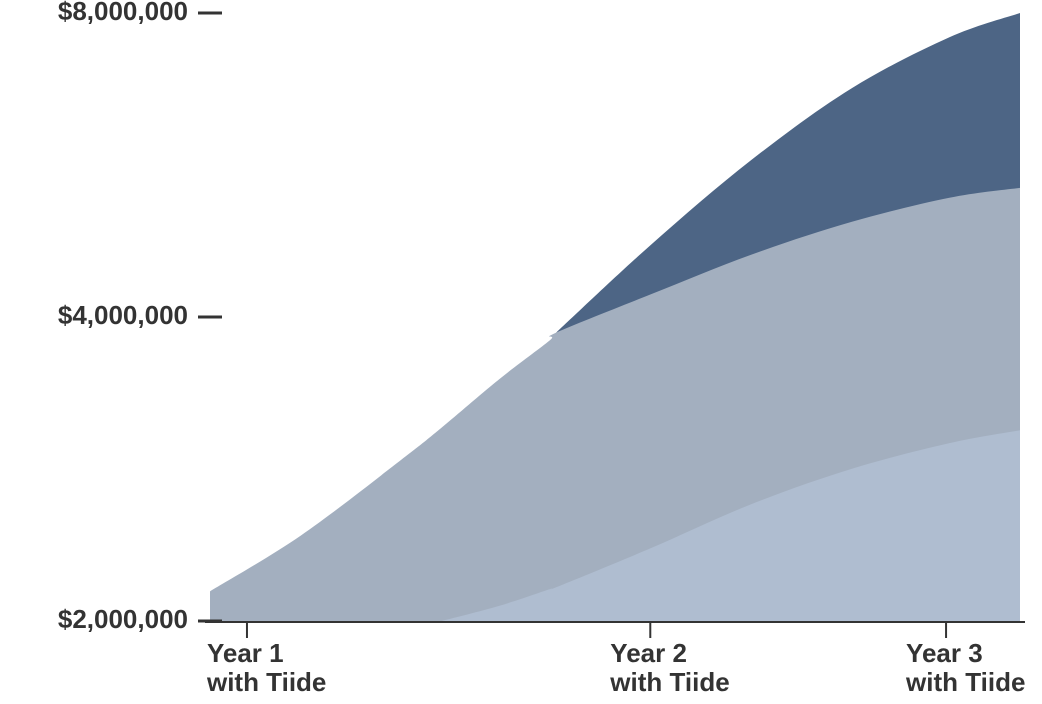 The width and height of the screenshot is (1042, 704). Describe the element at coordinates (123, 13) in the screenshot. I see `y-tick-label: $8,000,000` at that location.